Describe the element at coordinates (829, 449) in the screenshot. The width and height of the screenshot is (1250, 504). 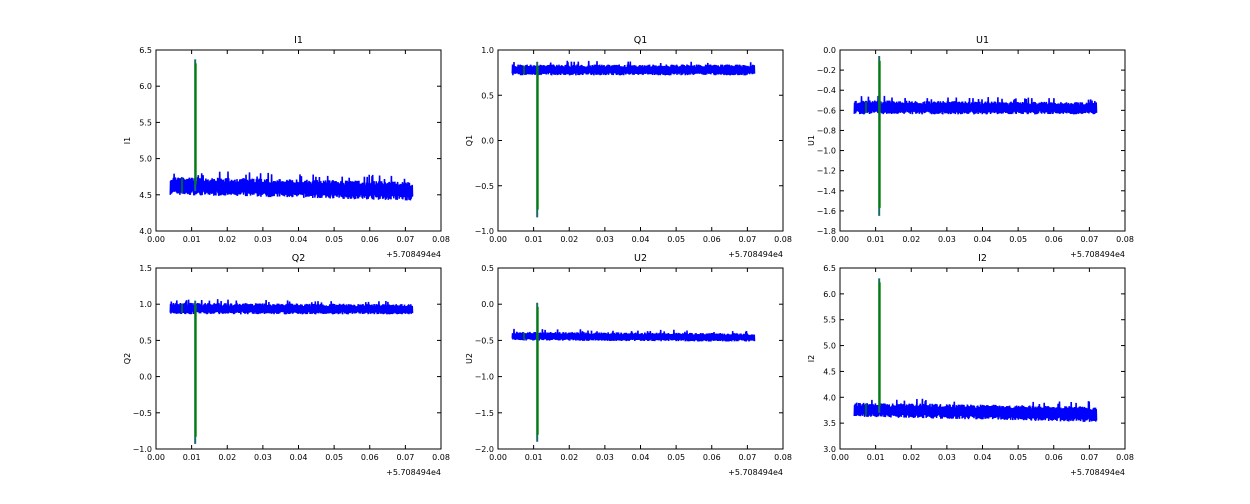
I see `y-tick-label: 3.0` at that location.